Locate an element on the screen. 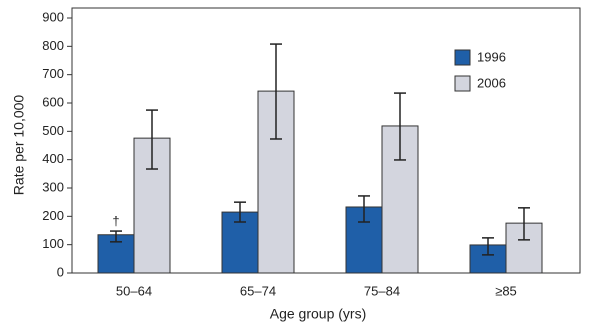  y-tick-label: 400 is located at coordinates (53, 158).